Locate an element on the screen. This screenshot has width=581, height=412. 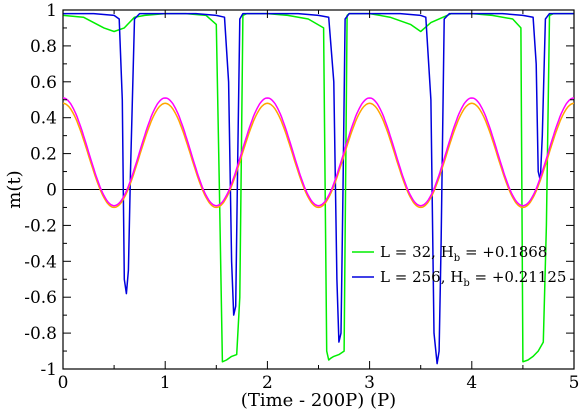
x-tick-label: 2 is located at coordinates (267, 383).